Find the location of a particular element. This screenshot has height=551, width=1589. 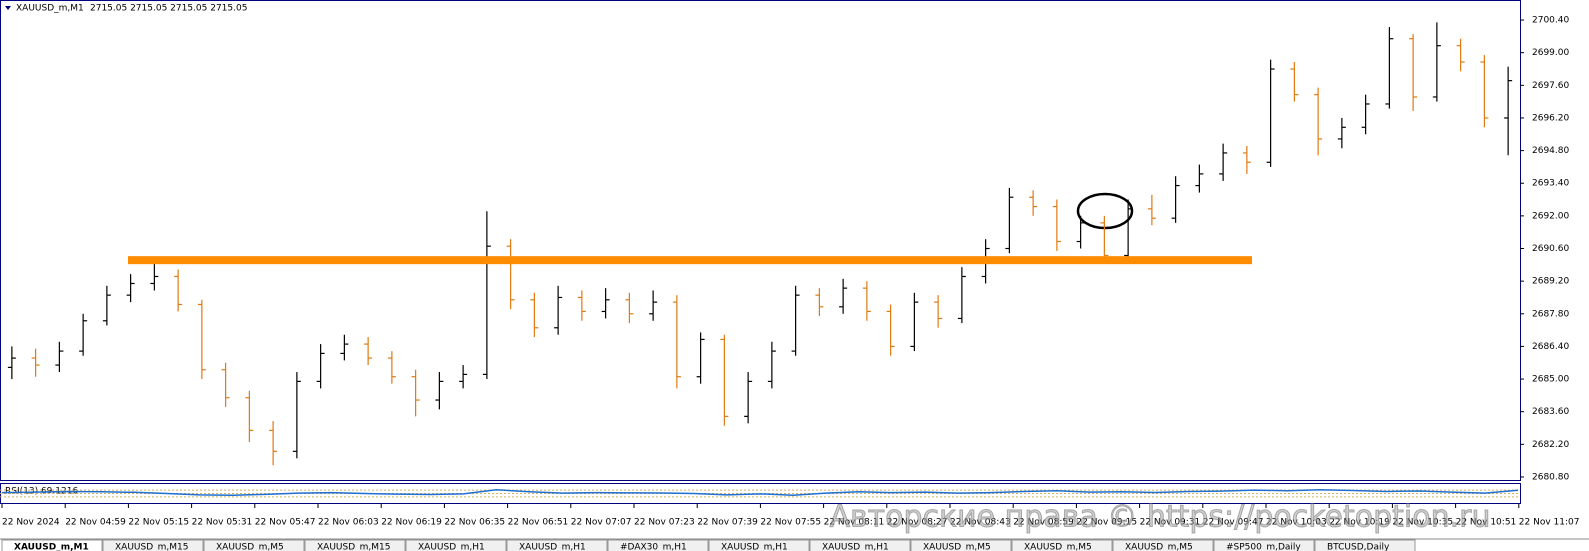

x-tick-label: 22 Nov 09:15 is located at coordinates (1106, 523).